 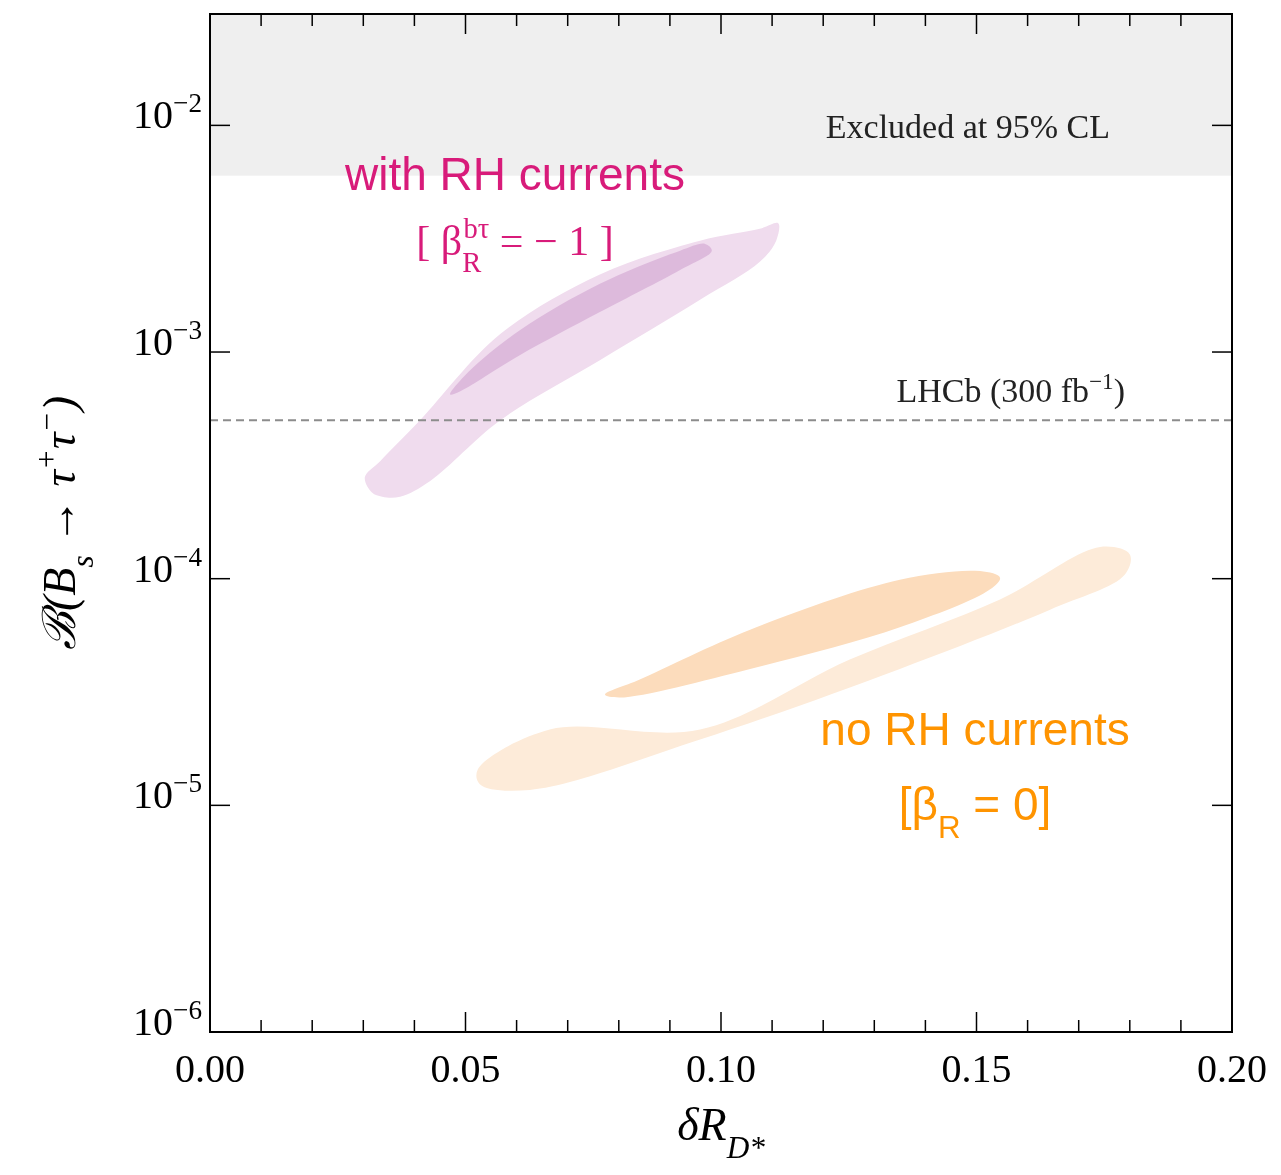 I want to click on x-tick-label: 0.00, so click(x=210, y=1068).